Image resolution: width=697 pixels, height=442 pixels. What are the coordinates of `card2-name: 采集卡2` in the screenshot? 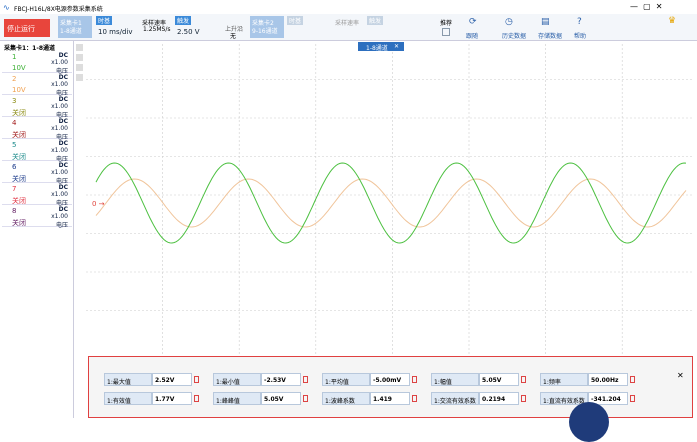 It's located at (263, 23).